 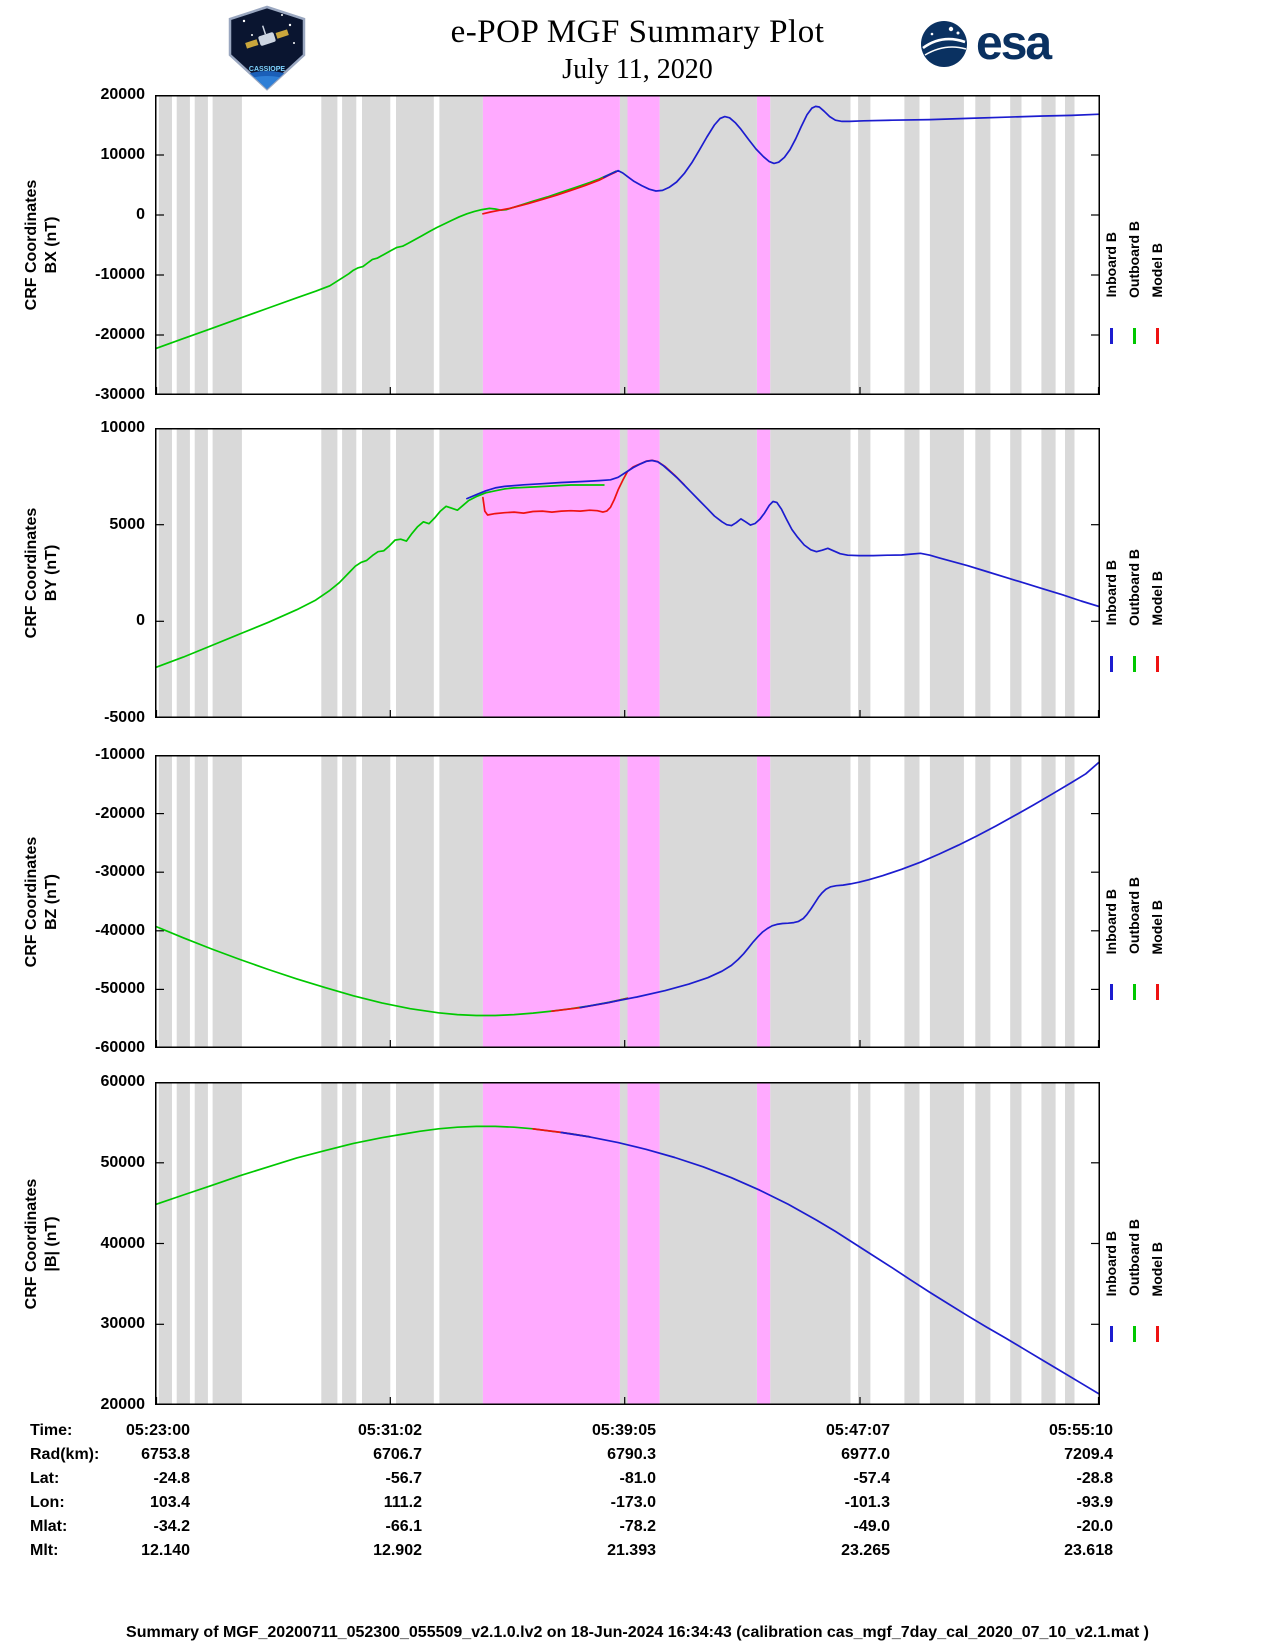 What do you see at coordinates (165, 1550) in the screenshot?
I see `table-cell: 12.140` at bounding box center [165, 1550].